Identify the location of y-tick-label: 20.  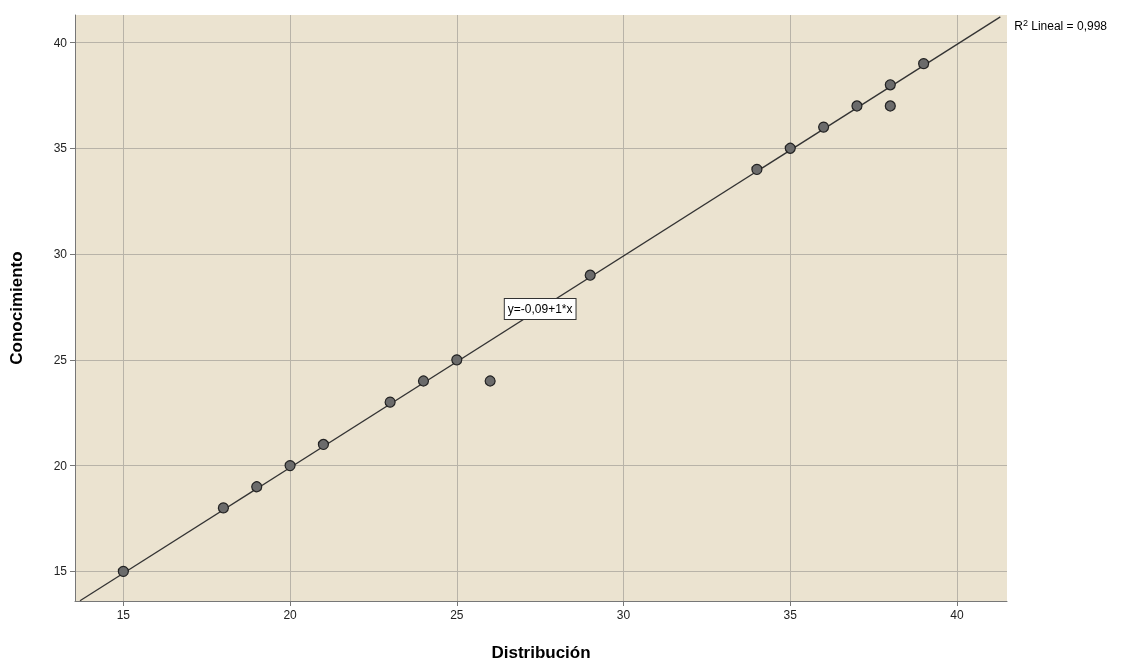
(60, 465).